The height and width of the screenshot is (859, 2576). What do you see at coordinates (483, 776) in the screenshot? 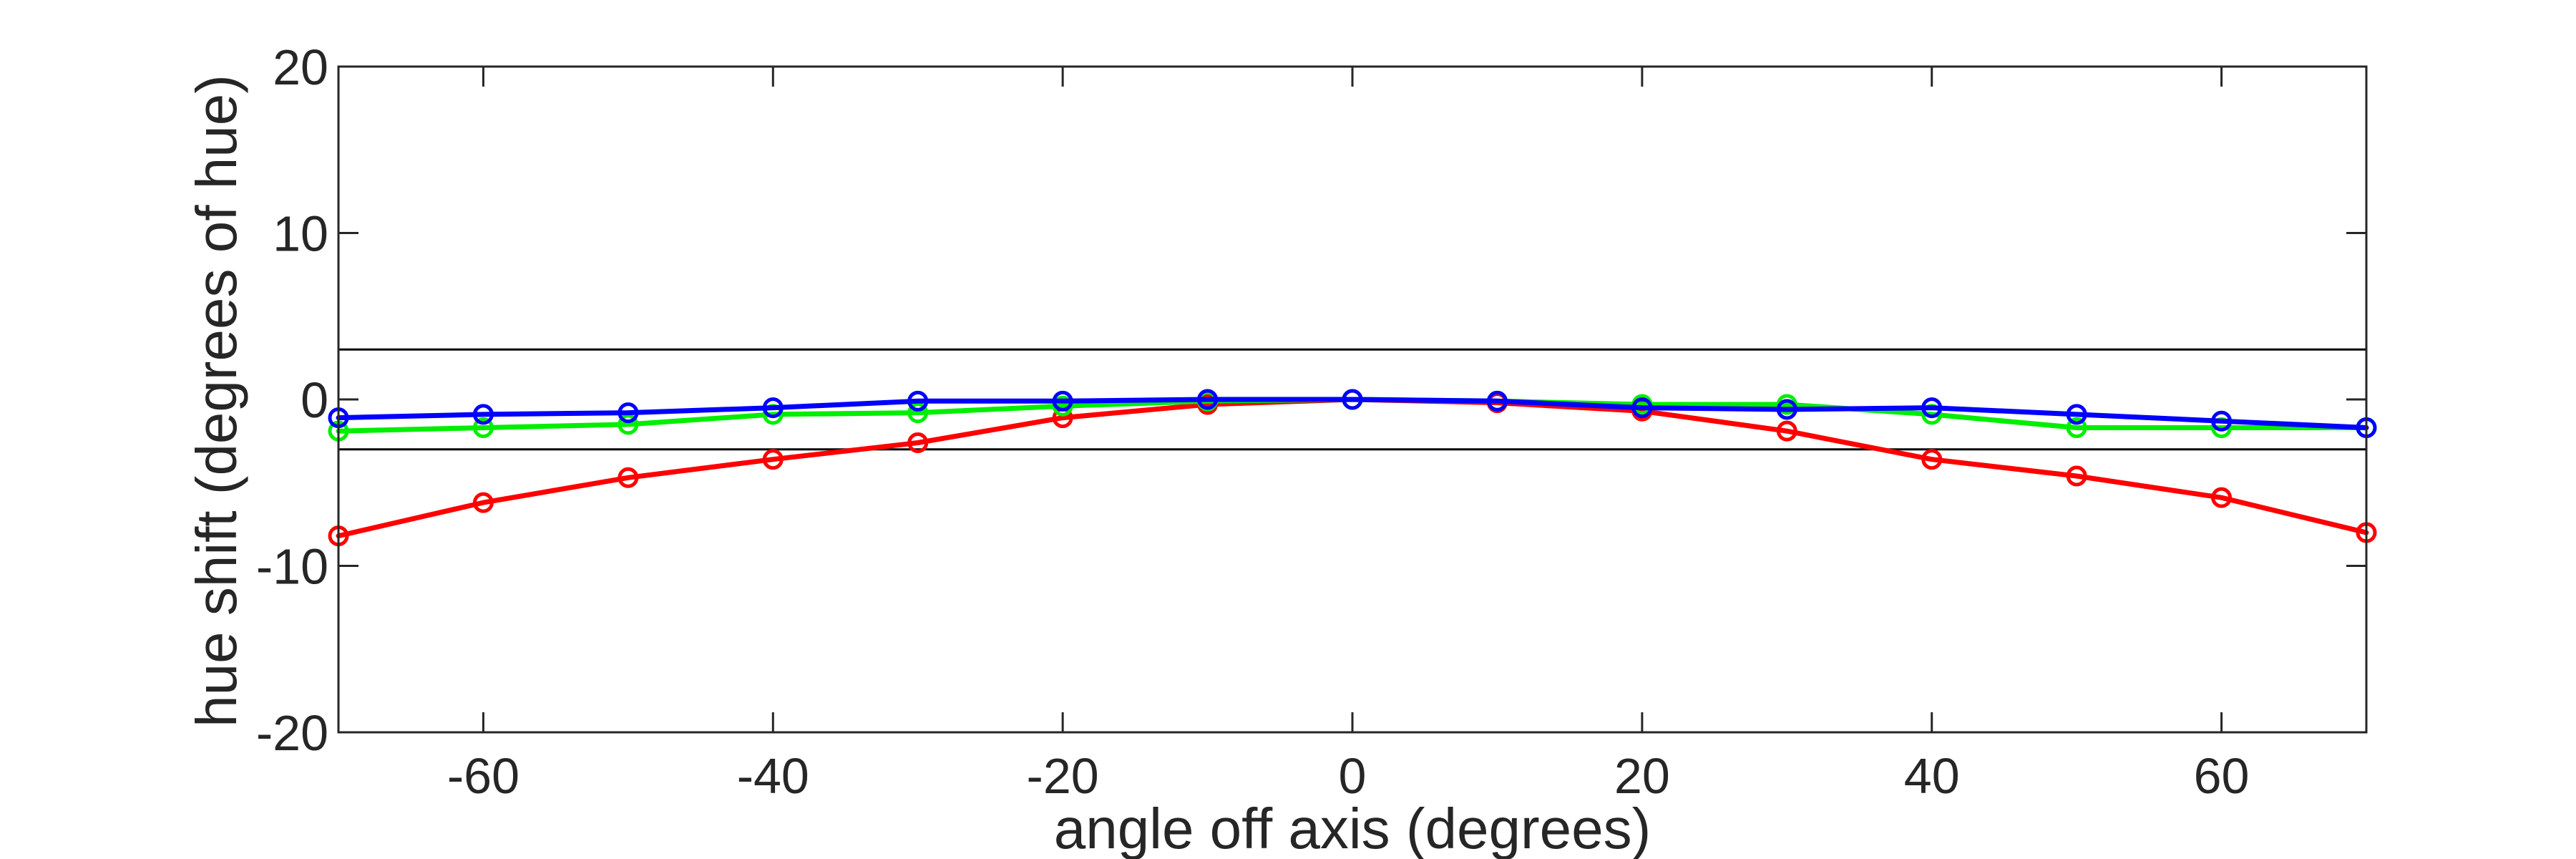
I see `x-tick-label: -60` at bounding box center [483, 776].